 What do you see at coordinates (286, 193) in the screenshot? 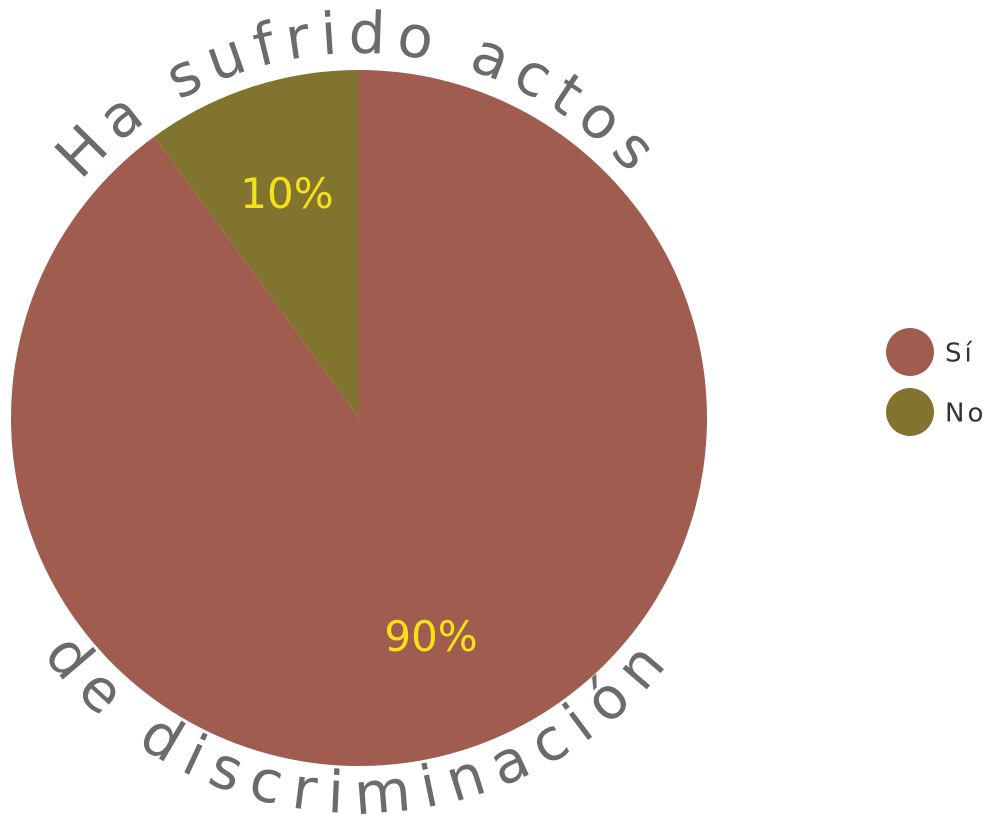
I see `data-label: 10%` at bounding box center [286, 193].